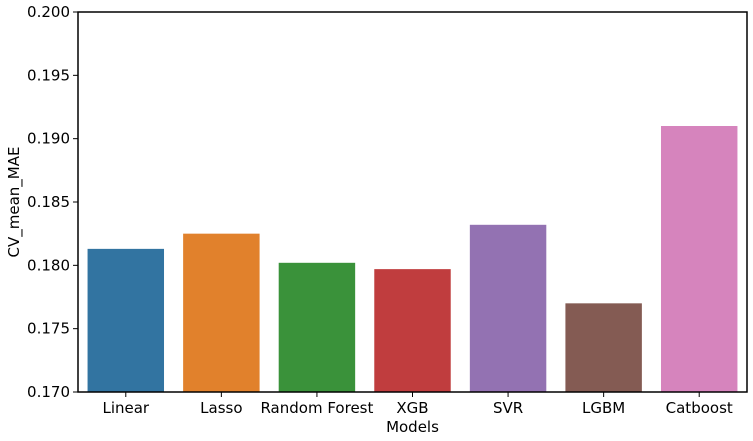  What do you see at coordinates (699, 408) in the screenshot?
I see `x-tick-label: Catboost` at bounding box center [699, 408].